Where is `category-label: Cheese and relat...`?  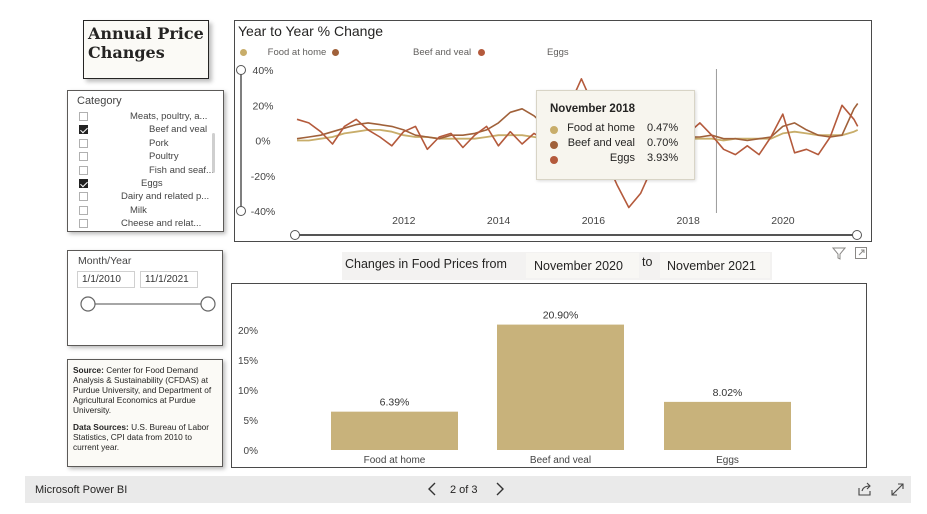
category-label: Cheese and relat... is located at coordinates (161, 224).